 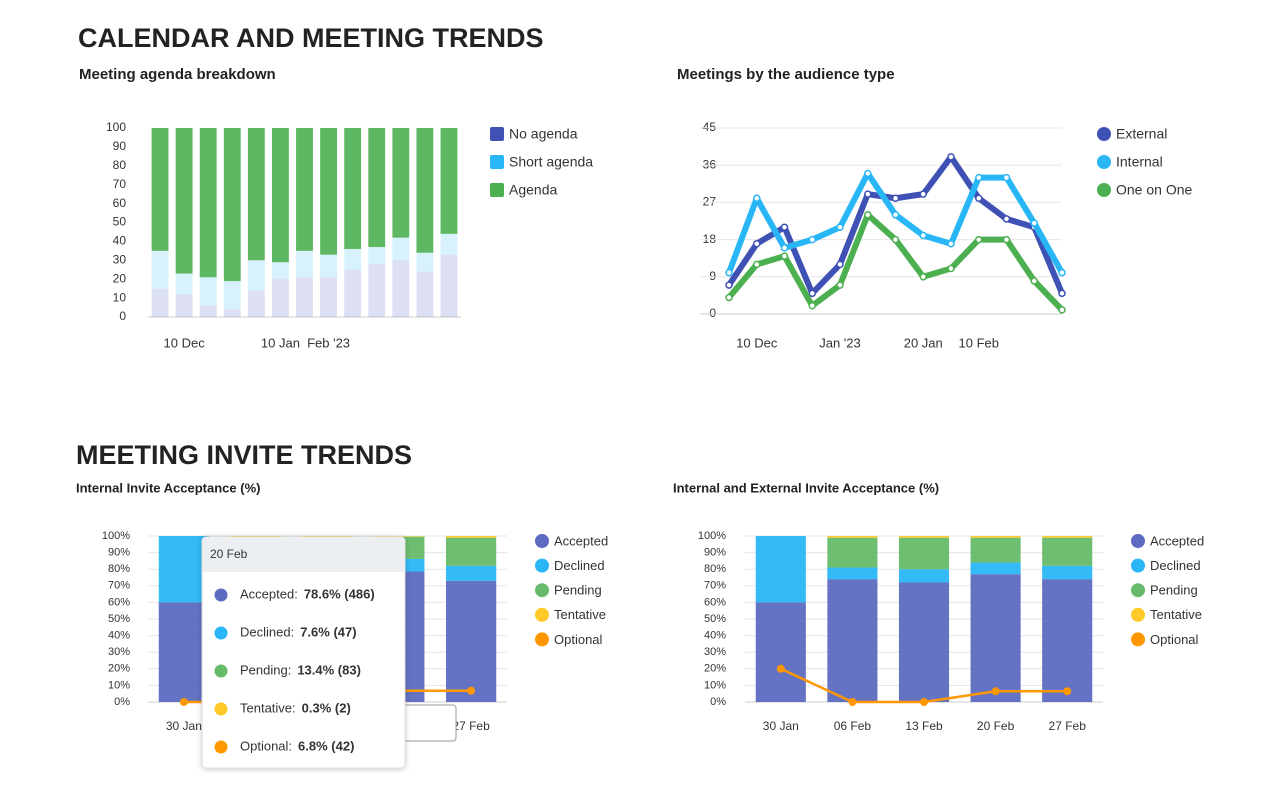 What do you see at coordinates (120, 146) in the screenshot?
I see `y-tick-label: 90` at bounding box center [120, 146].